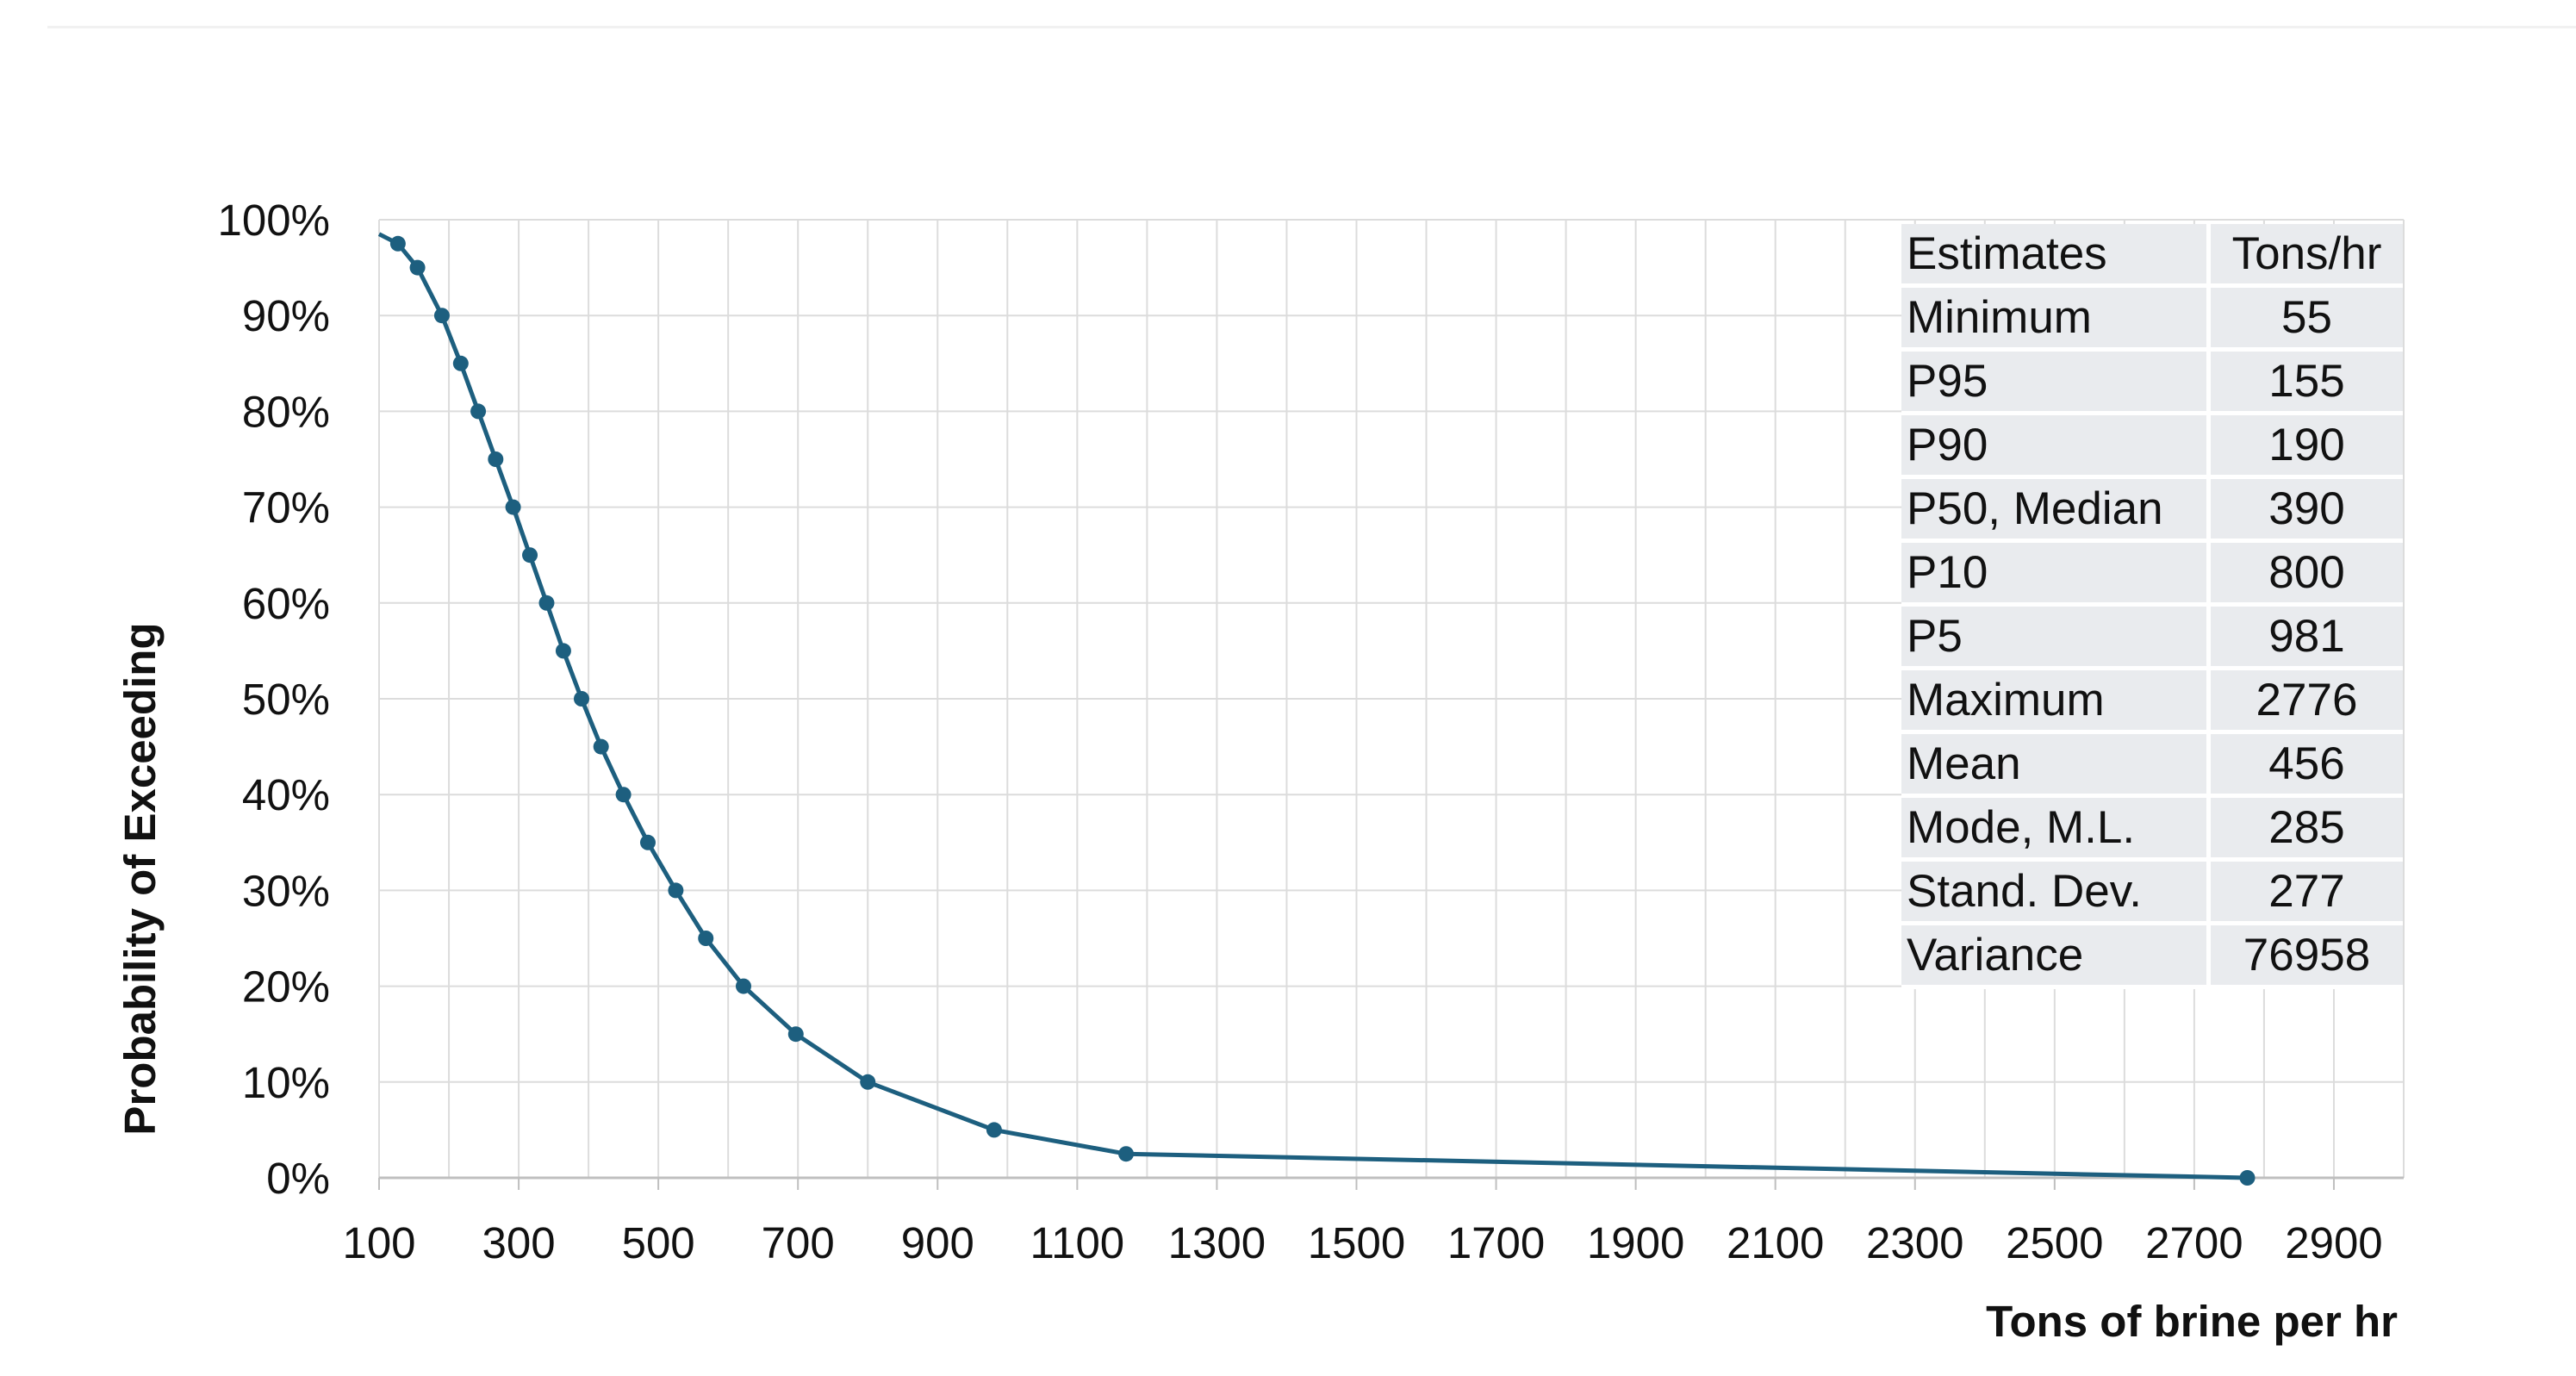 This screenshot has height=1376, width=2576. Describe the element at coordinates (286, 891) in the screenshot. I see `y-tick-label: 30%` at that location.